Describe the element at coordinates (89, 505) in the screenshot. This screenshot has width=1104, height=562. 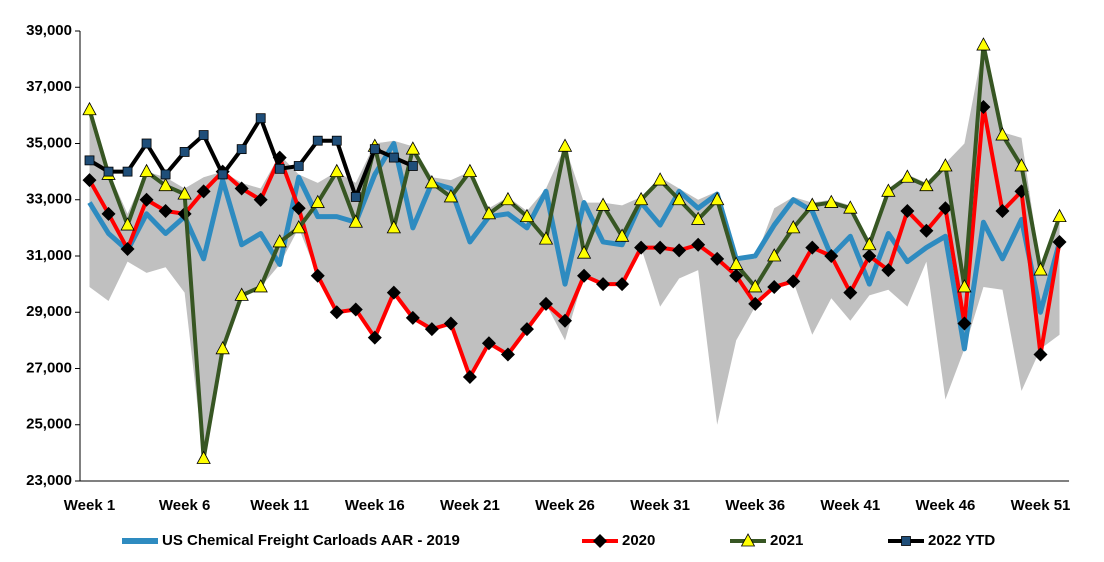
I see `x-tick-label: Week 1` at that location.